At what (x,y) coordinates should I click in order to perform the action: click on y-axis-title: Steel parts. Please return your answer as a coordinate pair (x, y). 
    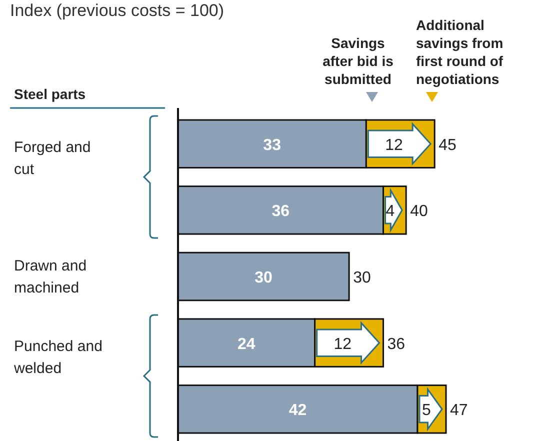
    Looking at the image, I should click on (50, 94).